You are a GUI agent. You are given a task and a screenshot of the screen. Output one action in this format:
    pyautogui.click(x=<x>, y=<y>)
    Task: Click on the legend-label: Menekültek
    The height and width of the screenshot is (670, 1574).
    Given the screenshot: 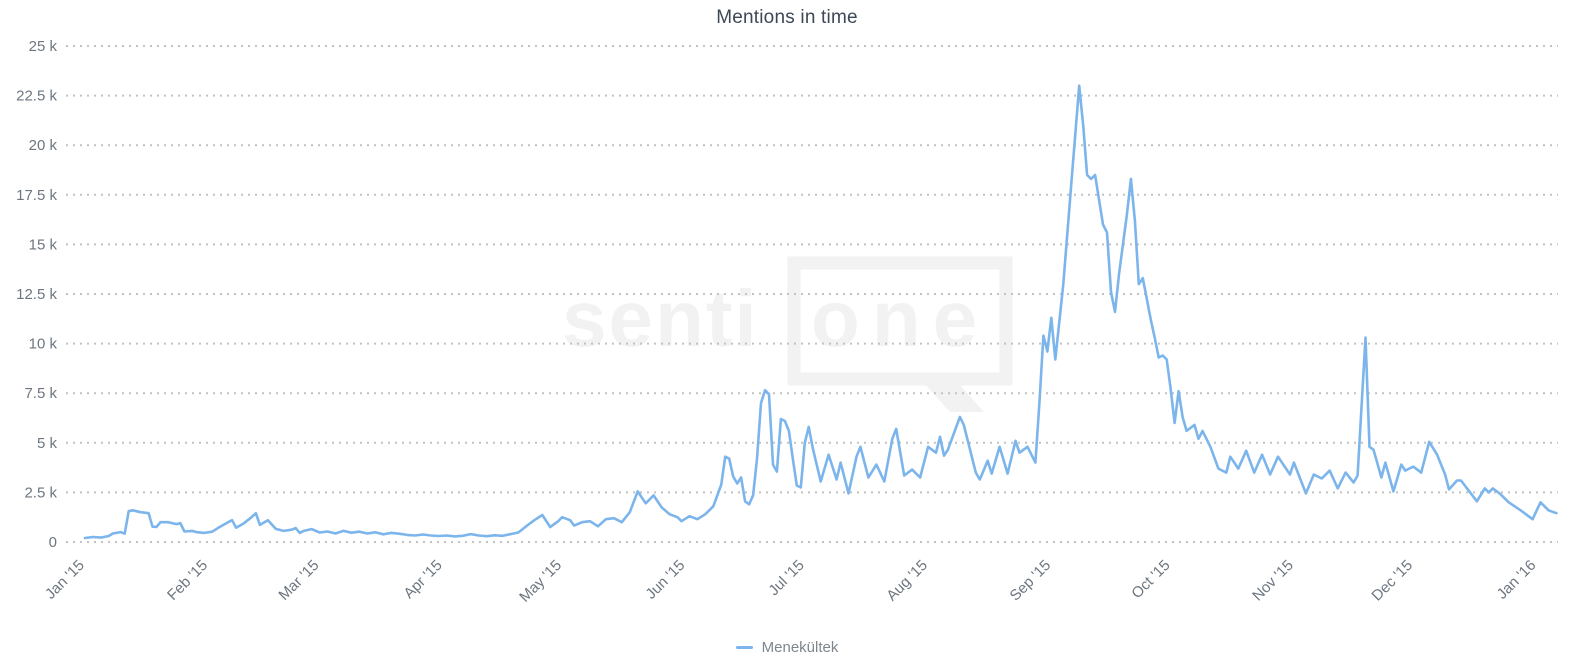 What is the action you would take?
    pyautogui.click(x=800, y=647)
    